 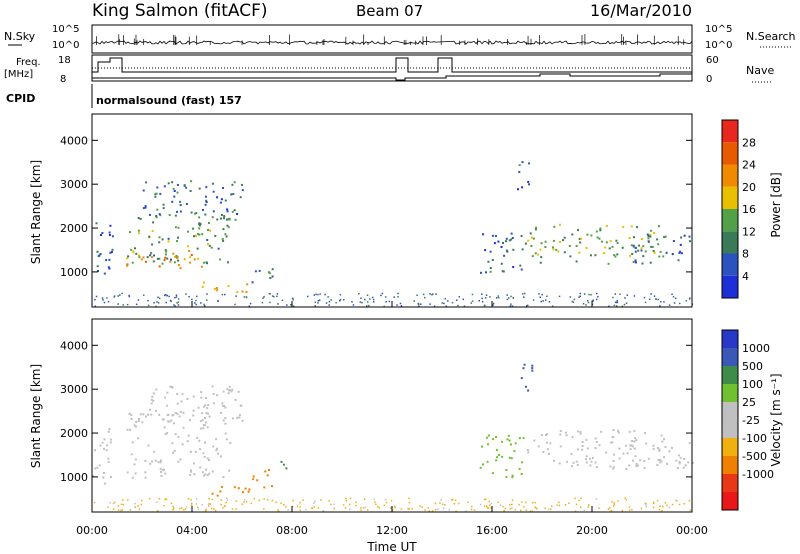 What do you see at coordinates (20, 36) in the screenshot?
I see `nsky-label: N.Sky` at bounding box center [20, 36].